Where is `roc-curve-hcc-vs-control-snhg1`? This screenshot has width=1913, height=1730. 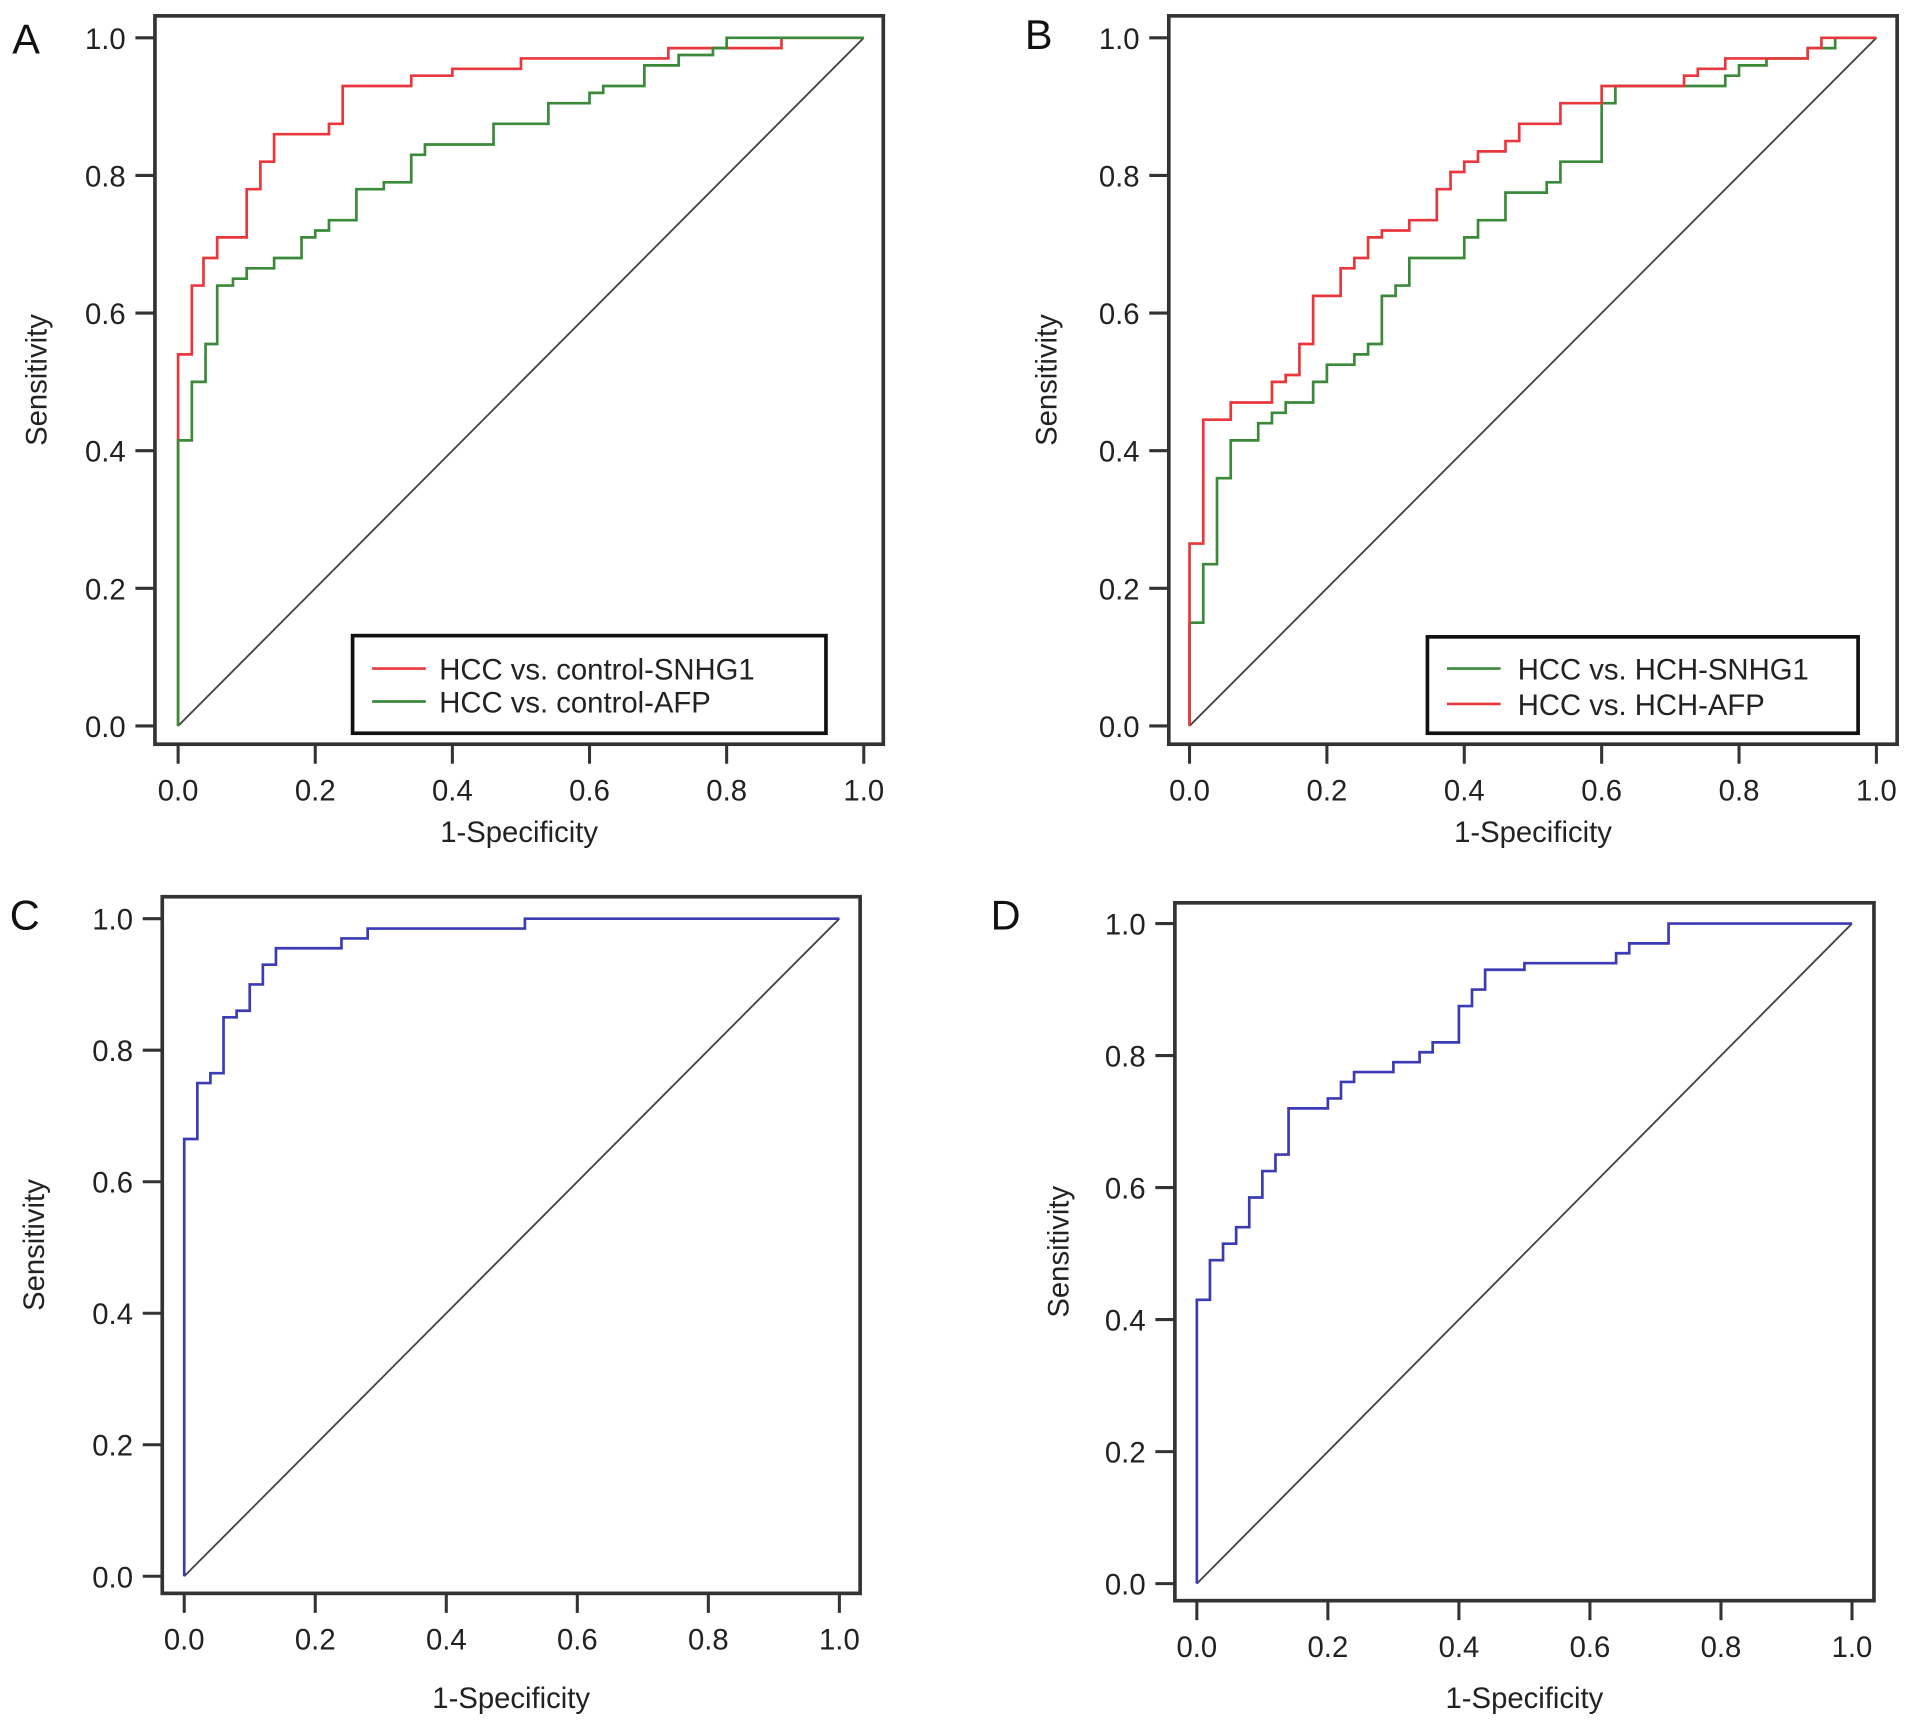
roc-curve-hcc-vs-control-snhg1 is located at coordinates (520, 381).